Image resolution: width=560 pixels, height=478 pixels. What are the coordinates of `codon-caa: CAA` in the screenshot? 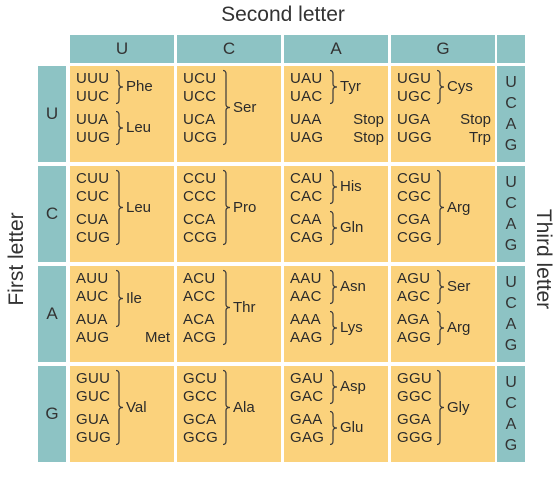 It's located at (306, 219).